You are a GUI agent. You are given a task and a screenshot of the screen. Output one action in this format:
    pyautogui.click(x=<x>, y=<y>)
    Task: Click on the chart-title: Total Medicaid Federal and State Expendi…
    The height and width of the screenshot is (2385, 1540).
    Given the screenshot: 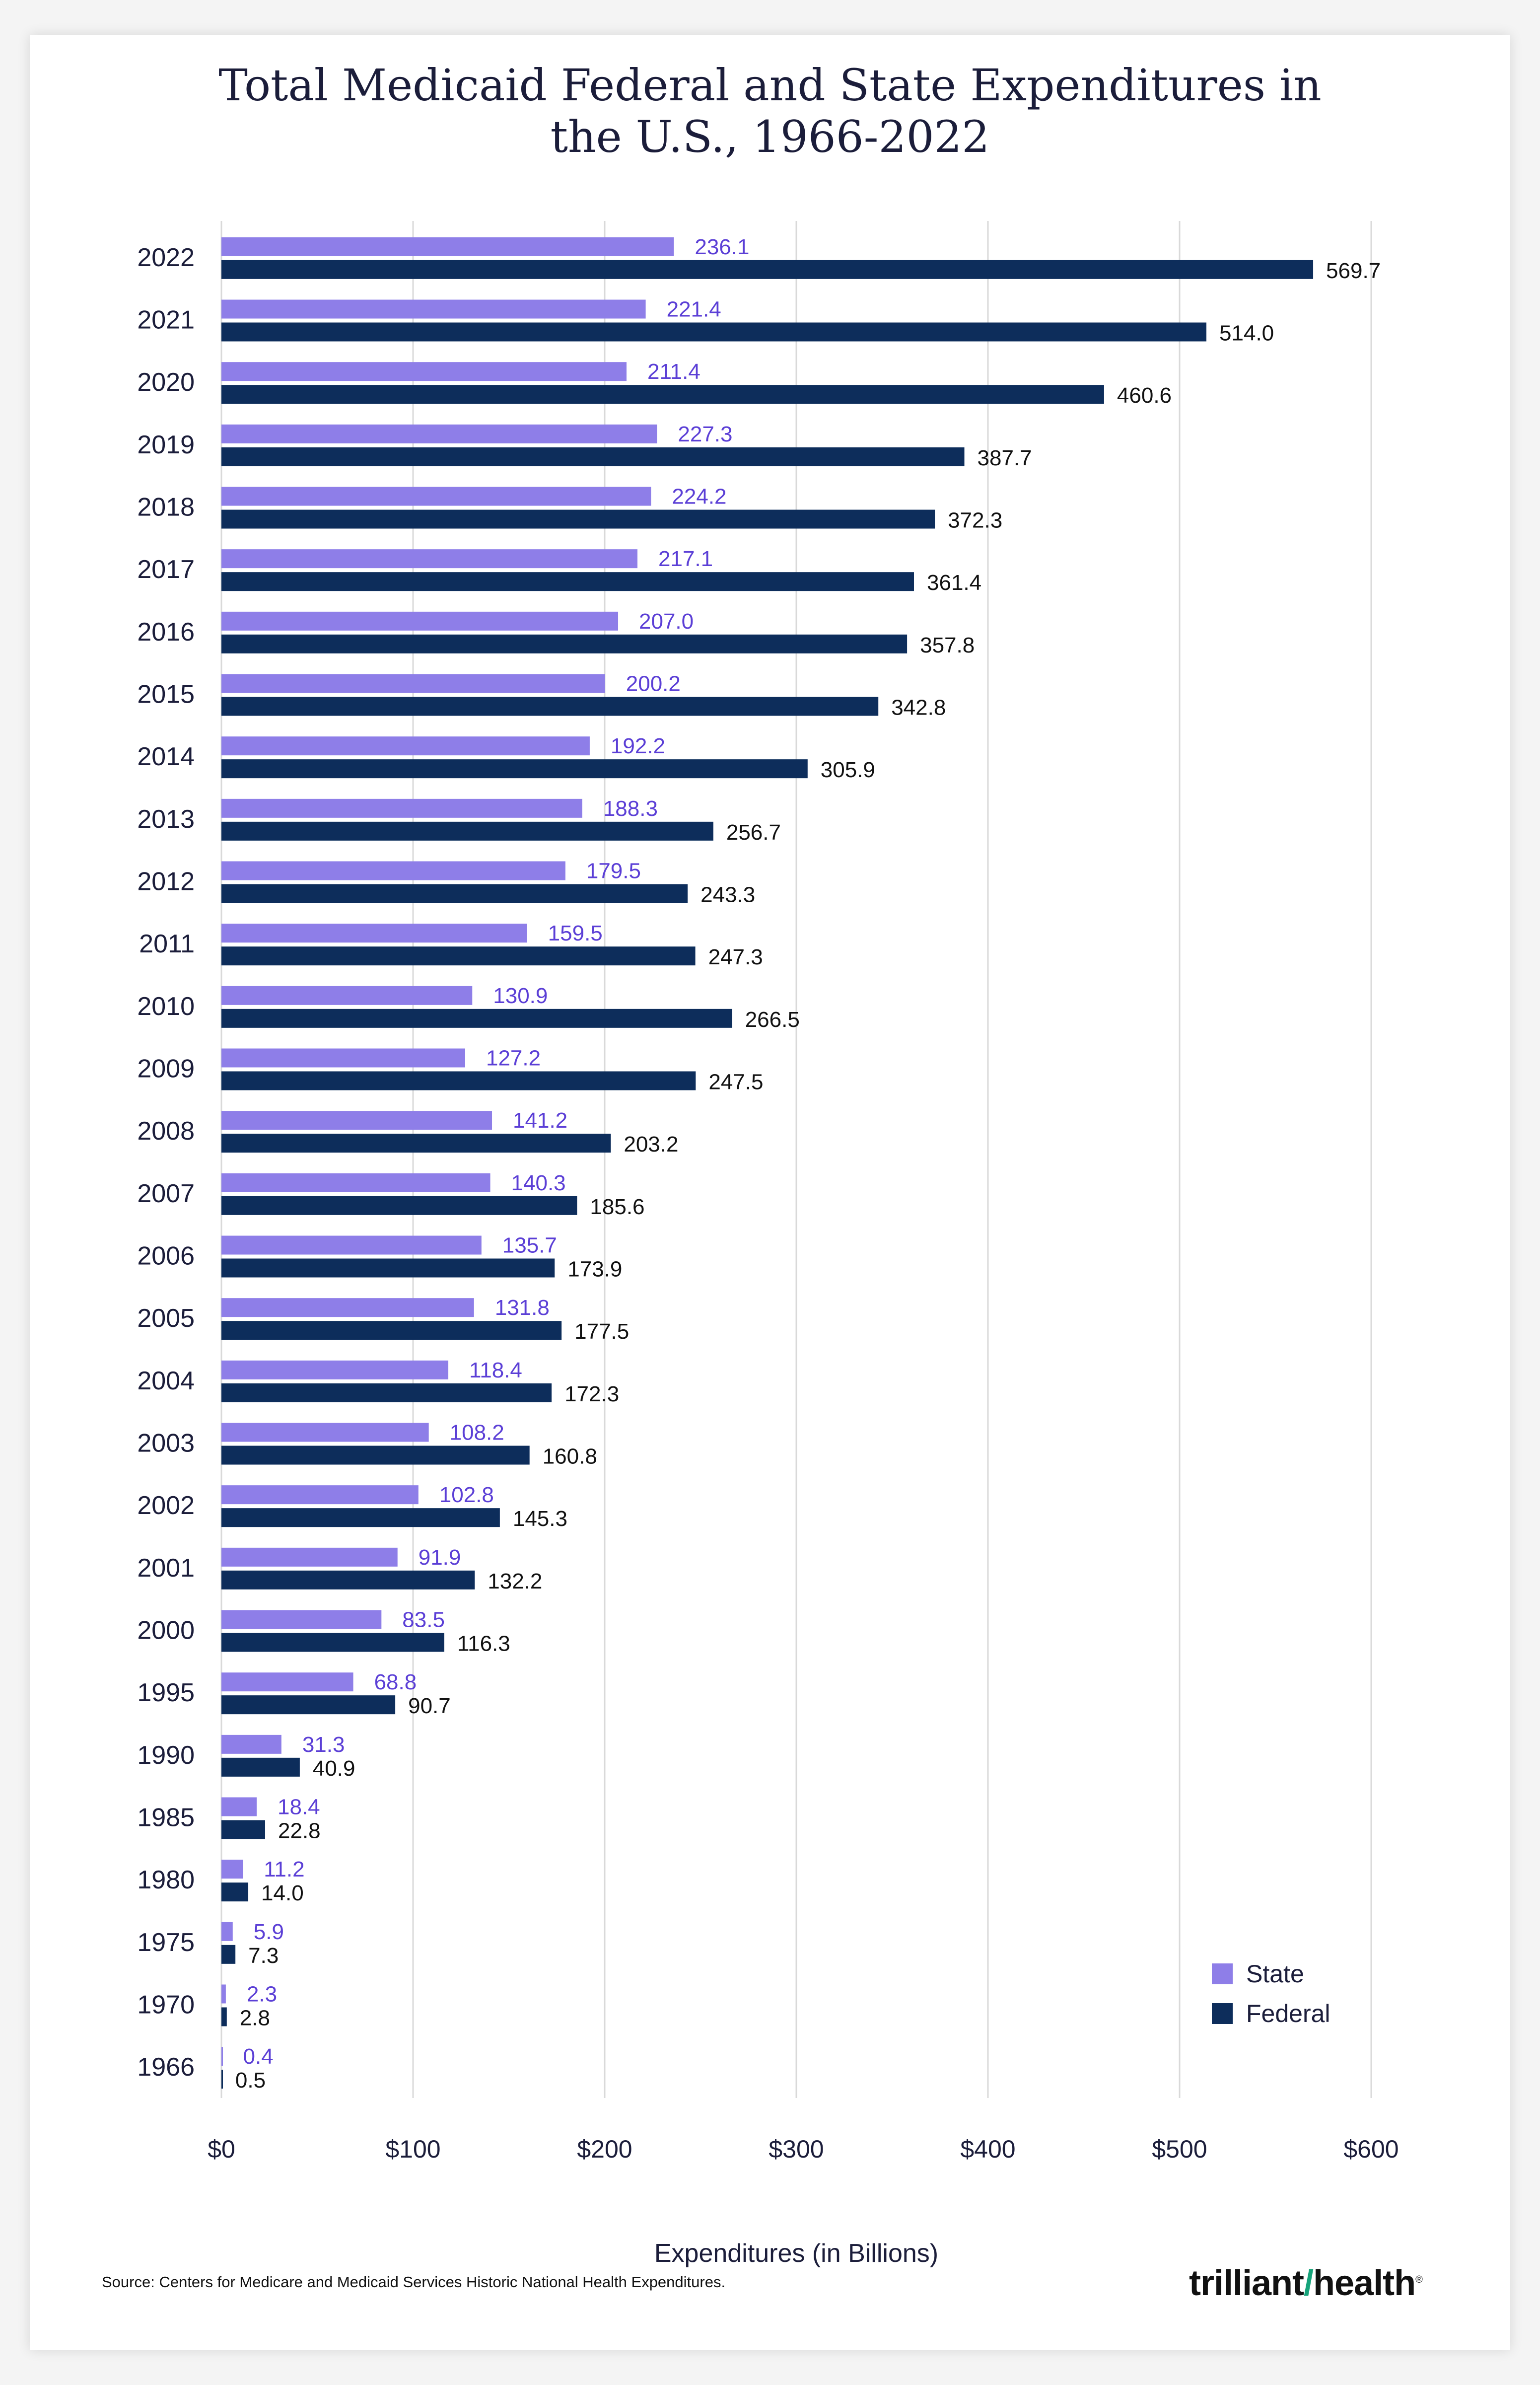 What is the action you would take?
    pyautogui.click(x=770, y=111)
    